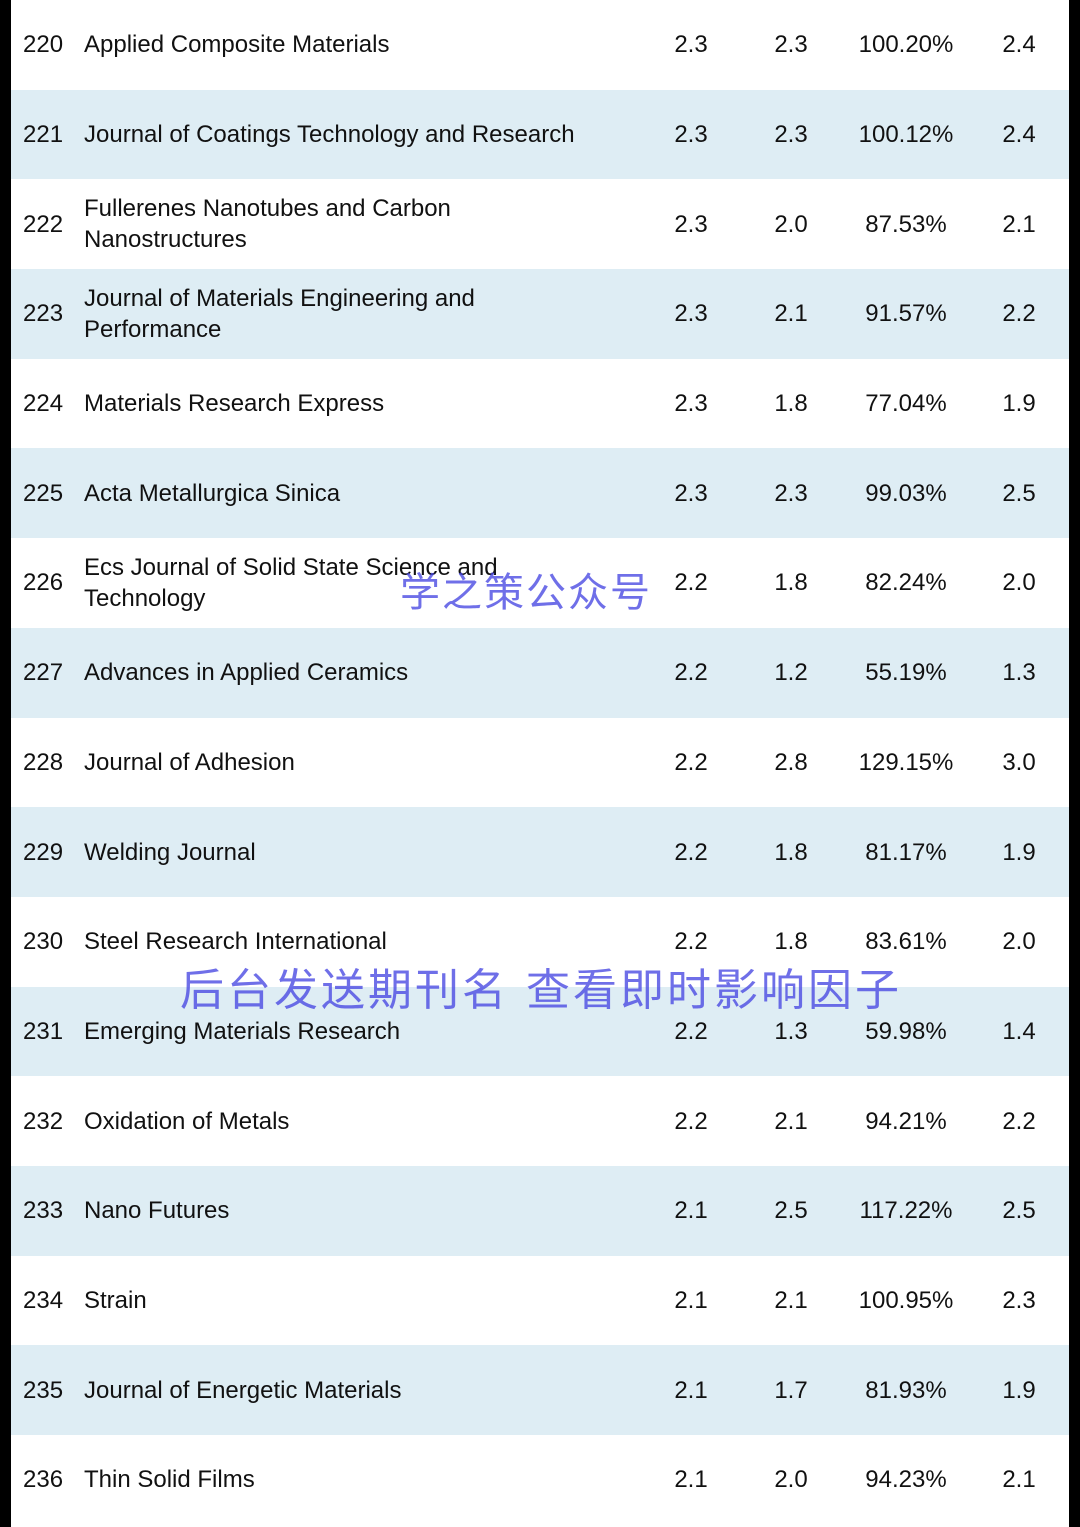  I want to click on rank-cell: 222, so click(43, 224).